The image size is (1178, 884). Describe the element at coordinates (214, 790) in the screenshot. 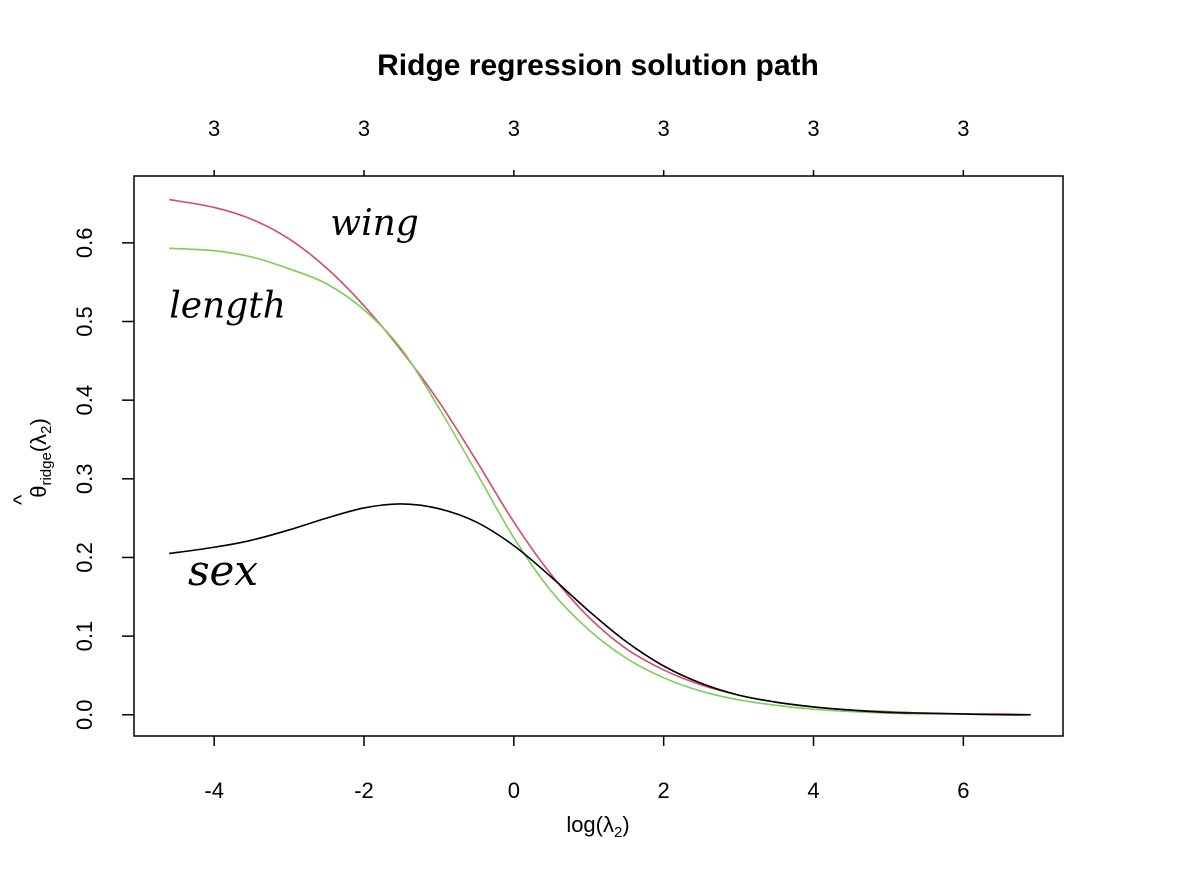

I see `x-tick-label: -4` at that location.